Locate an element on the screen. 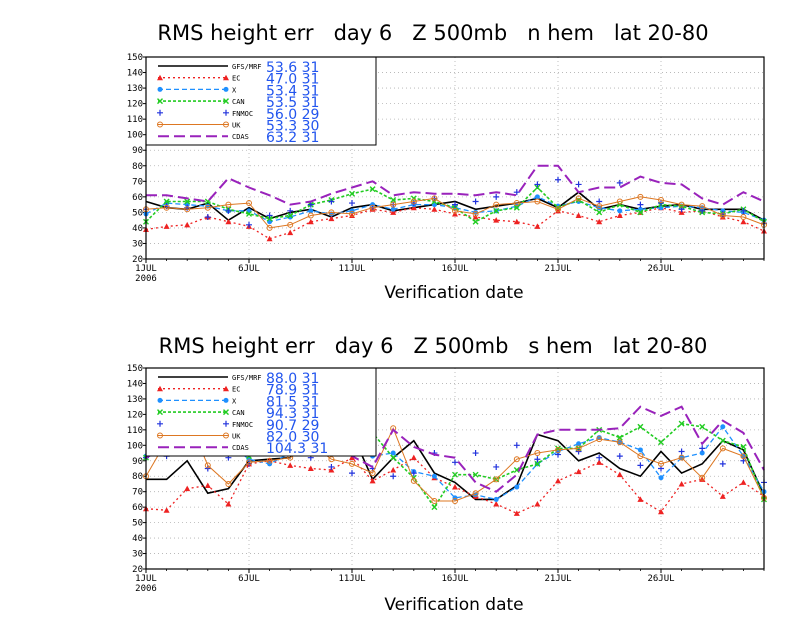  x-tick-label-year: 2006 is located at coordinates (146, 589).